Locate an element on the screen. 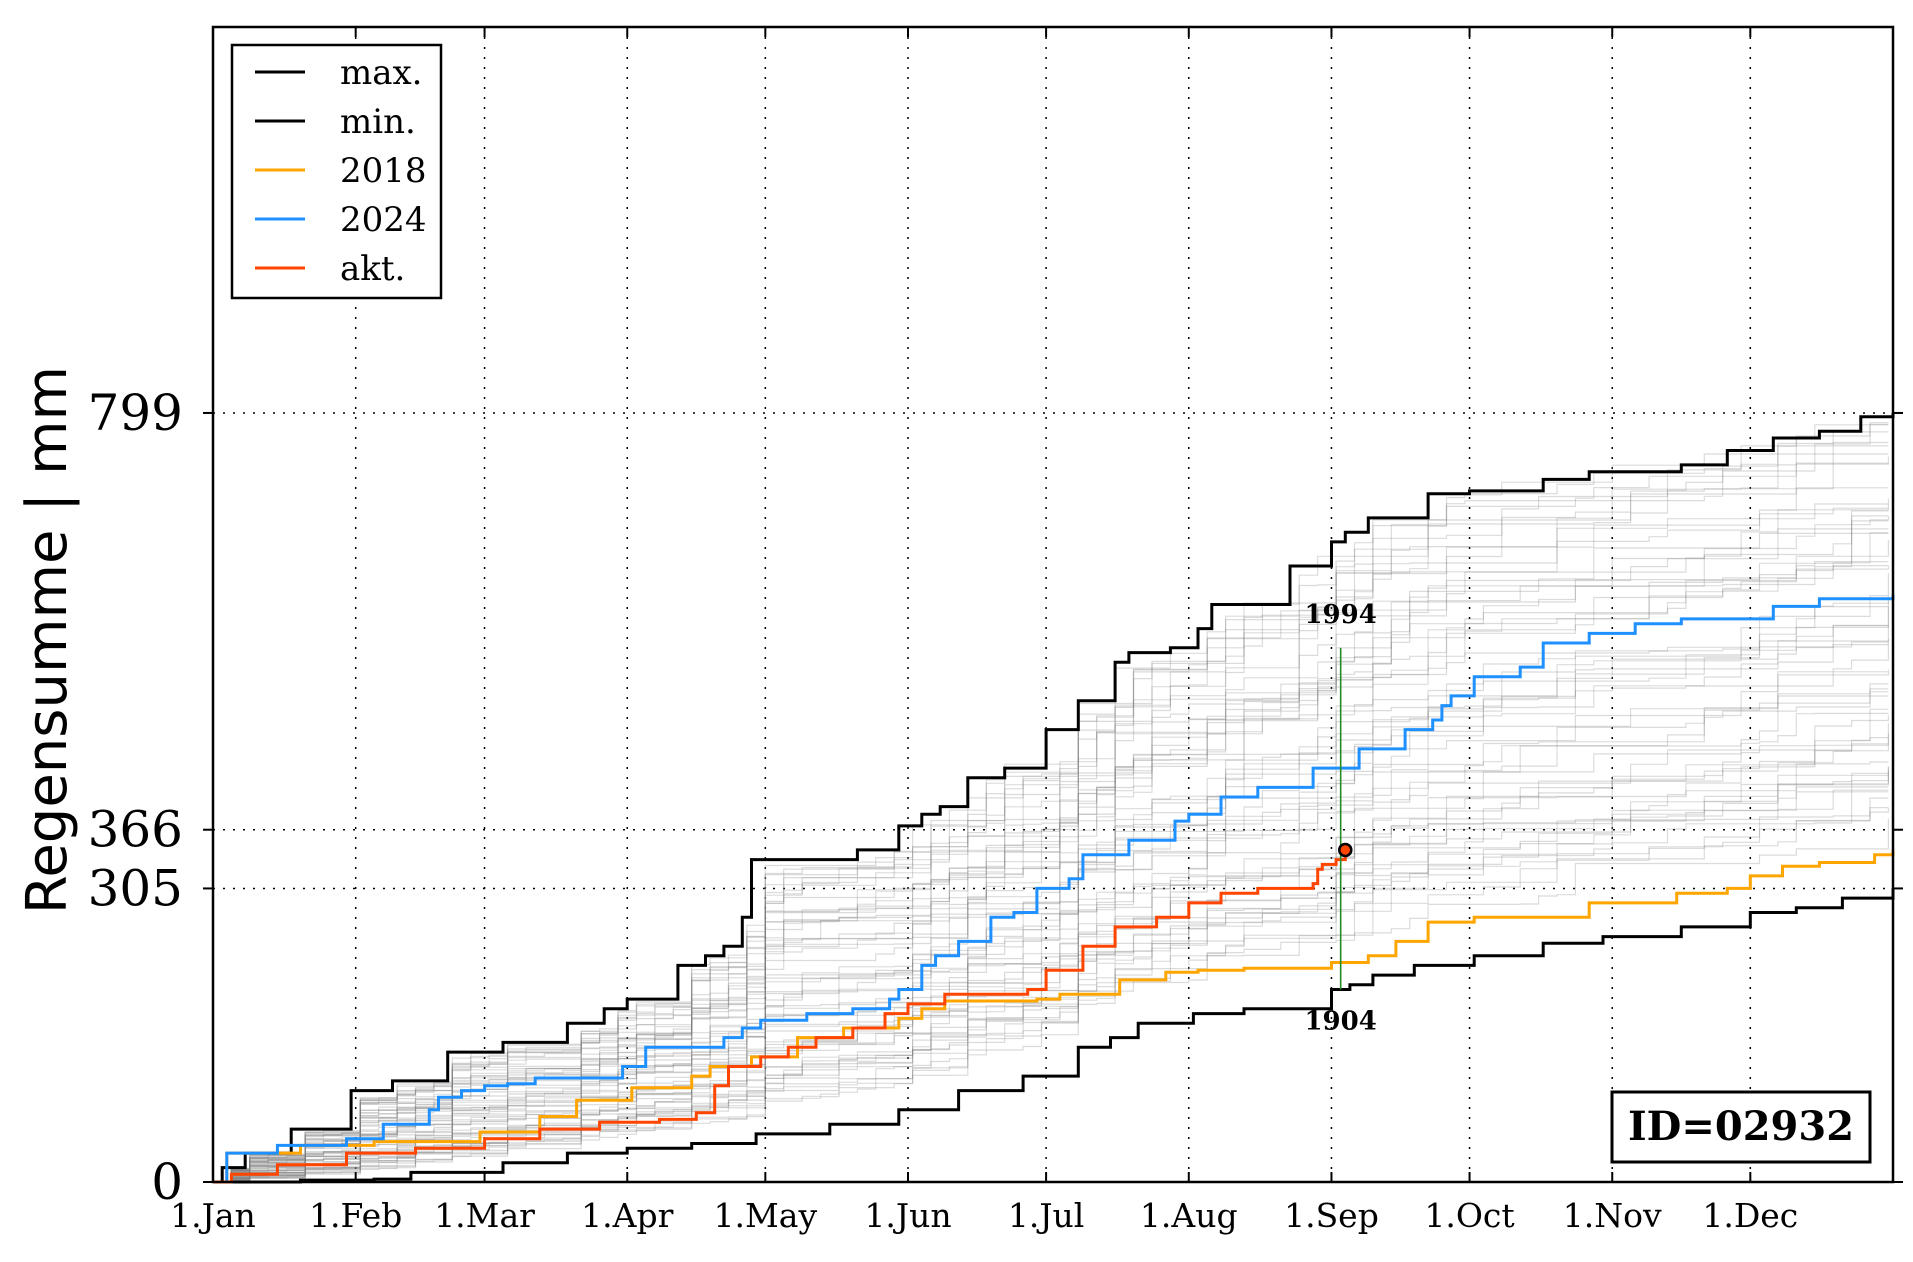  x-tick-label: 1.Mar is located at coordinates (484, 1215).